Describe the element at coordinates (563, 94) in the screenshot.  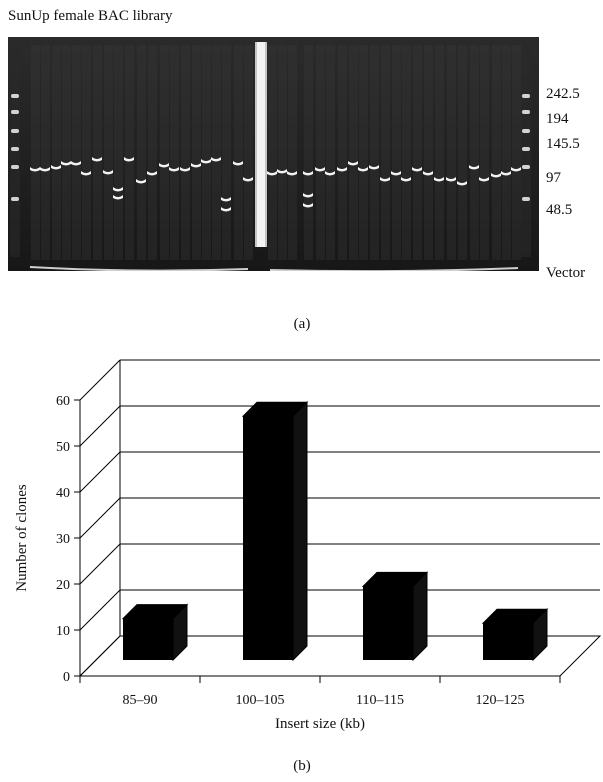
I see `size-label-242-5: 242.5` at that location.